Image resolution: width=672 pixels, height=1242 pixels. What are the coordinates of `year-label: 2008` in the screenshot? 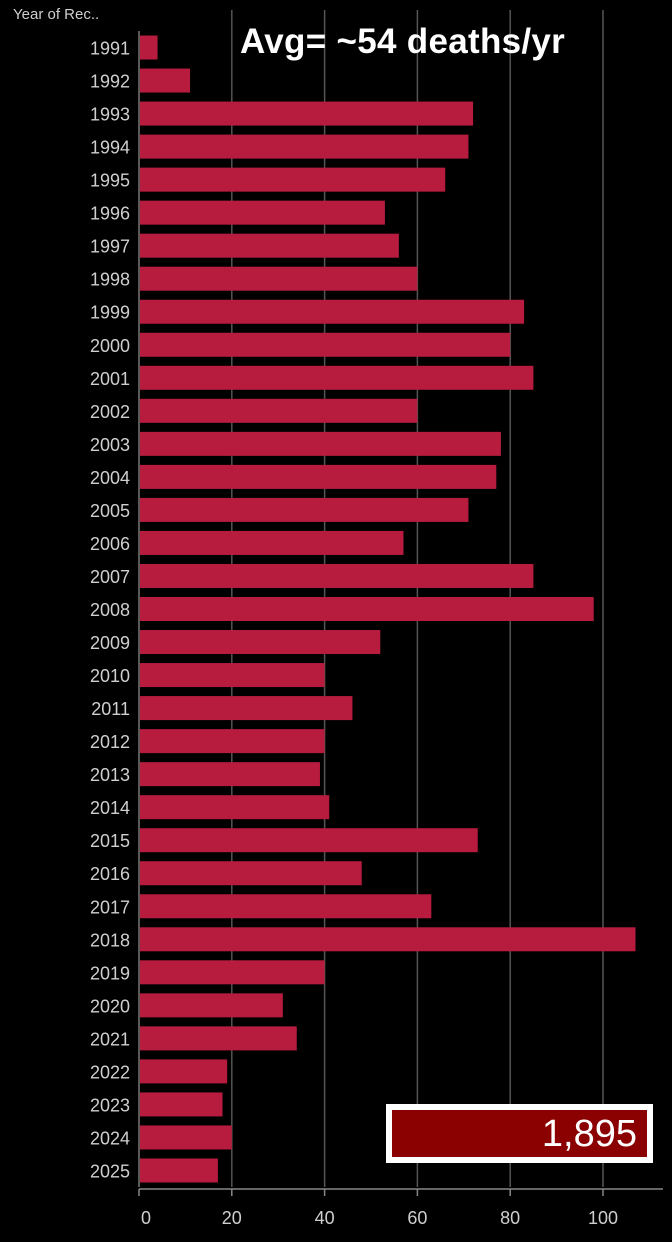 It's located at (110, 610).